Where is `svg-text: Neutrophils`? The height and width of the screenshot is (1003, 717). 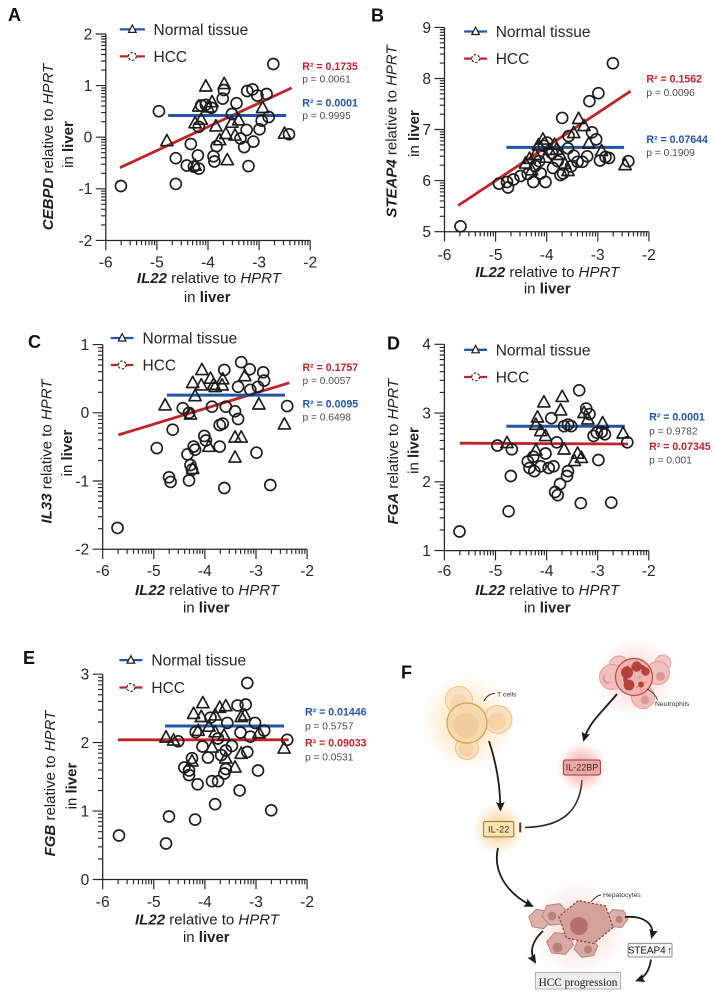 svg-text: Neutrophils is located at coordinates (672, 704).